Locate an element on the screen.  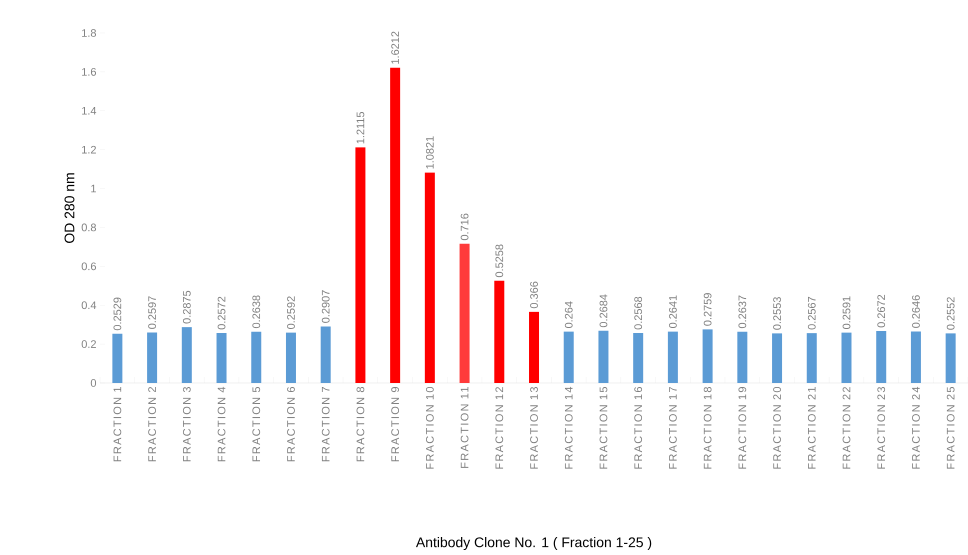
x-tick-label: FRACTION 21 is located at coordinates (812, 428).